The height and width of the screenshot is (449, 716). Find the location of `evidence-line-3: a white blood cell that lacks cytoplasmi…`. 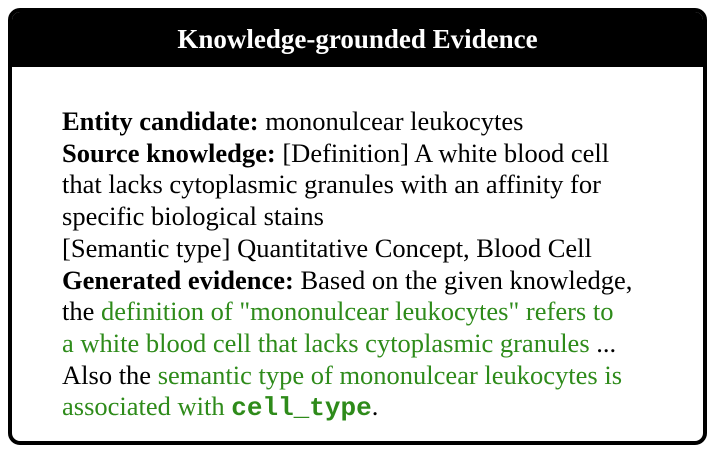

evidence-line-3: a white blood cell that lacks cytoplasmi… is located at coordinates (372, 344).